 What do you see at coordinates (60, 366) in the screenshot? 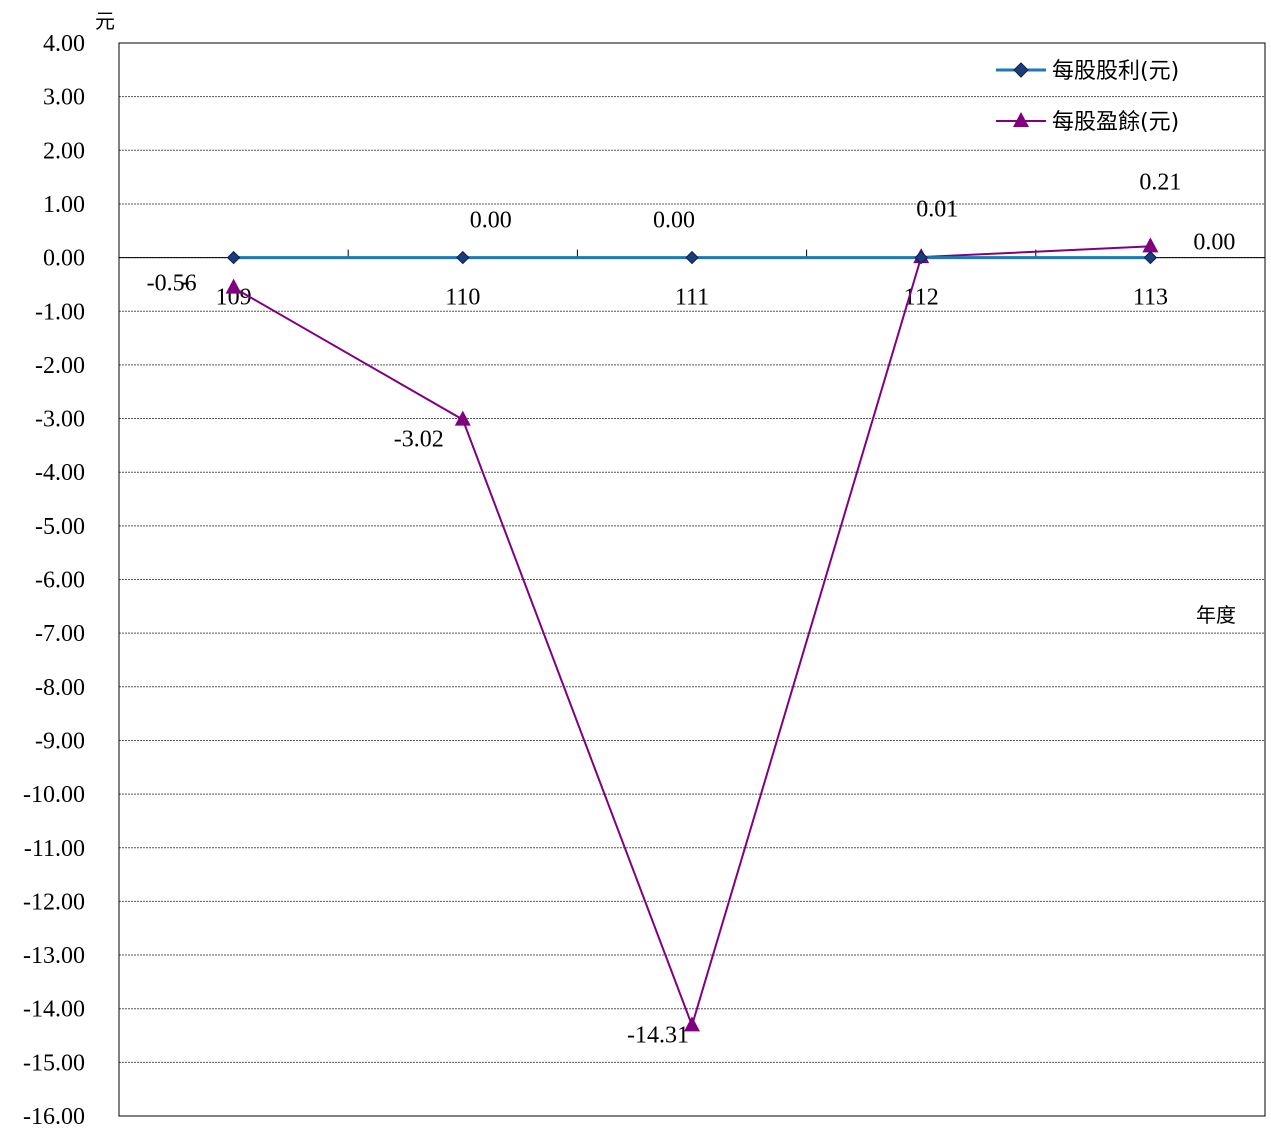
I see `y-tick-label: -2.00` at bounding box center [60, 366].